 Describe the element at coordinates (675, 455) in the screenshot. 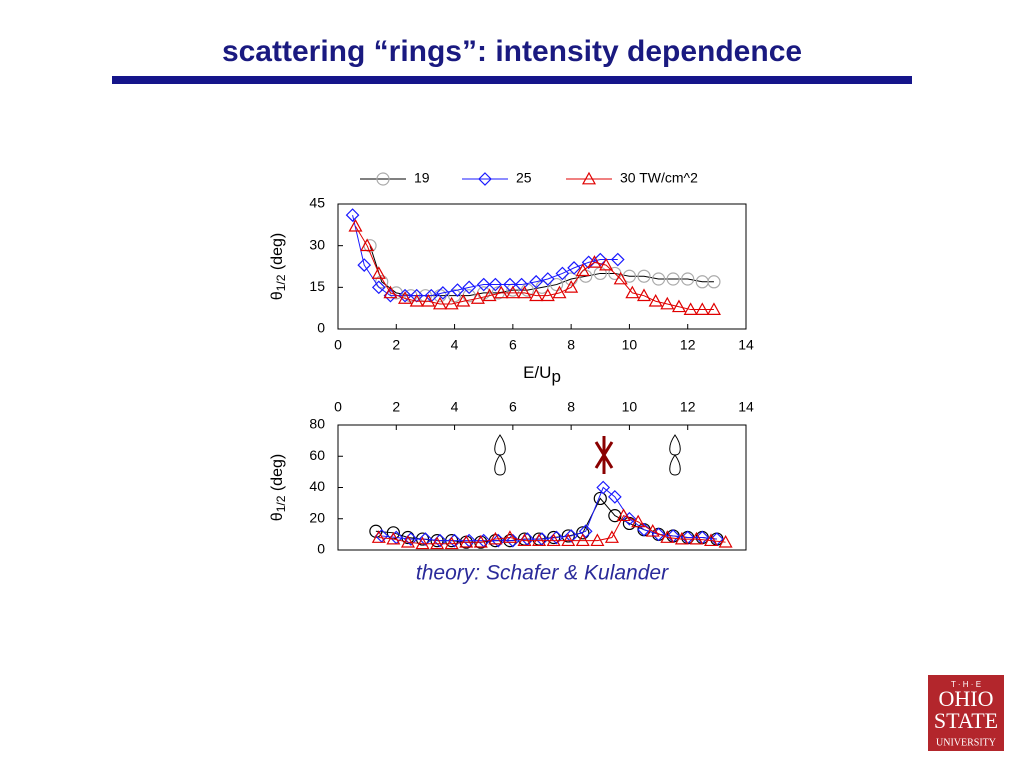

I see `lobe-icon` at that location.